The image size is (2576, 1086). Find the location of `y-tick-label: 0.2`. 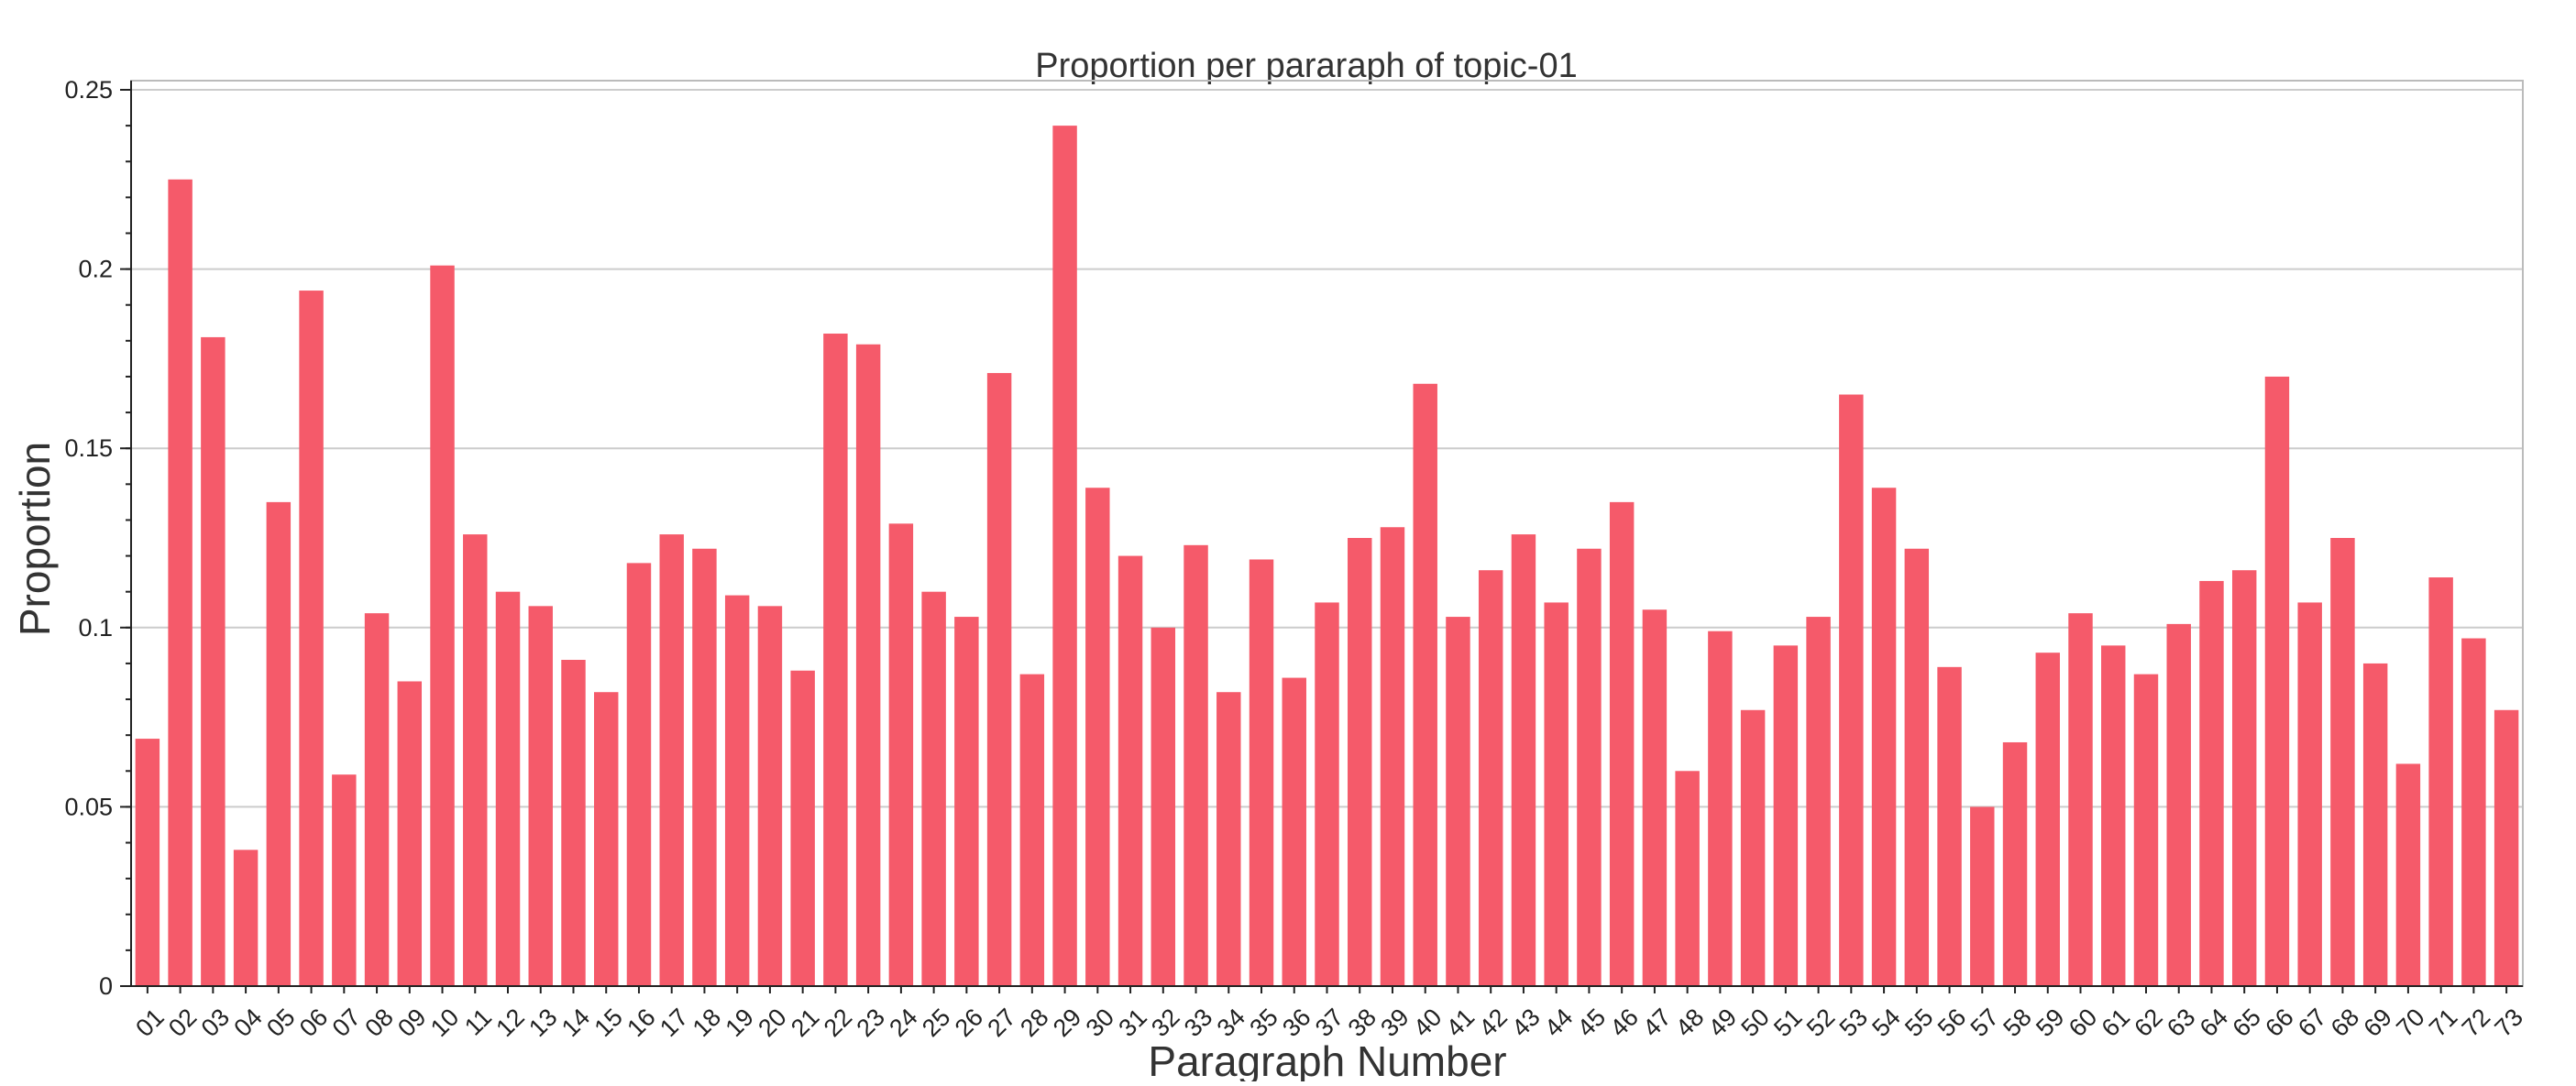

y-tick-label: 0.2 is located at coordinates (95, 269).